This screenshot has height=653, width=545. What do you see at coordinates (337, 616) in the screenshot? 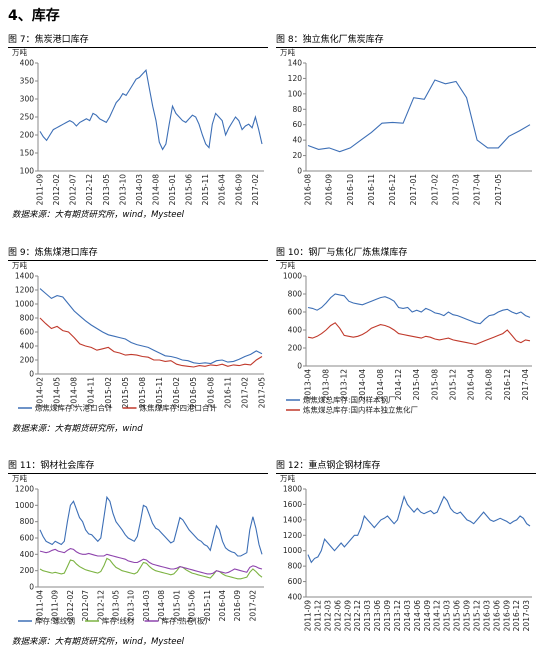
I see `x-tick-label: 2012-06` at bounding box center [337, 616].